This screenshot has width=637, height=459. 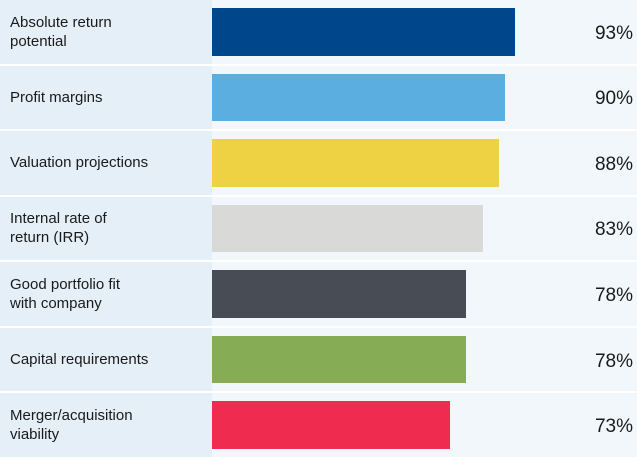 What do you see at coordinates (613, 230) in the screenshot?
I see `value-label: 83%` at bounding box center [613, 230].